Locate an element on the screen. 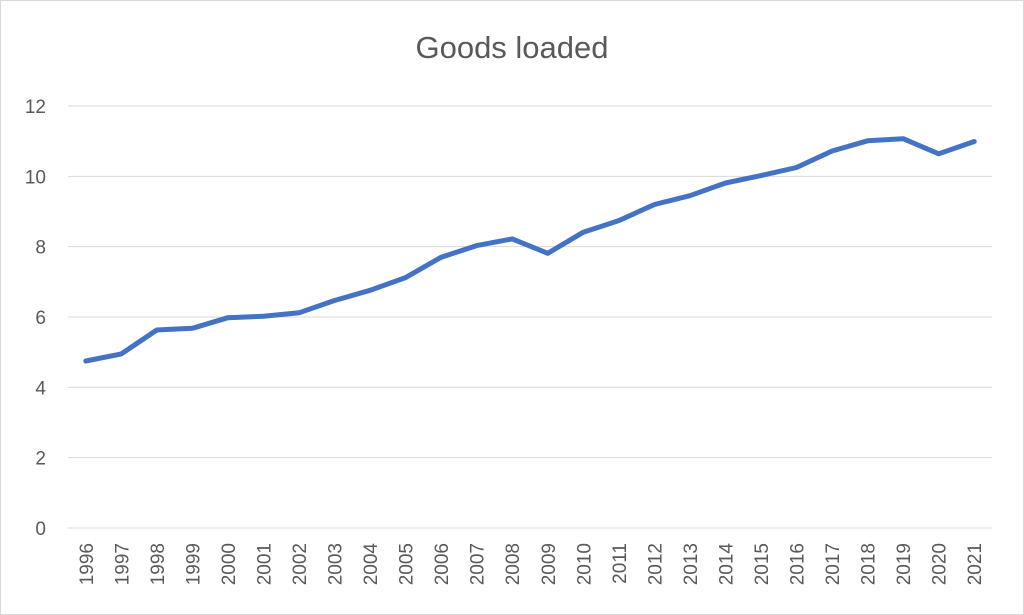 The width and height of the screenshot is (1024, 615). x-tick-label: 2018 is located at coordinates (869, 564).